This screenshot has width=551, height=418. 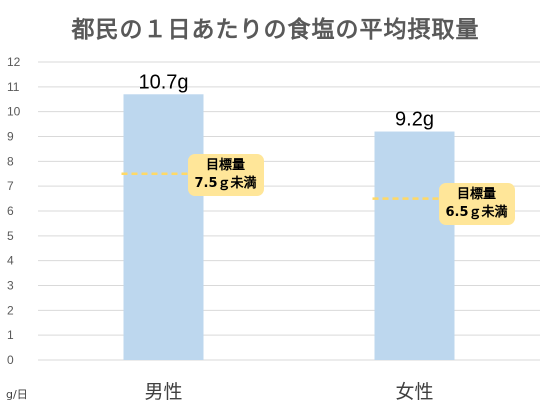 I want to click on y-tick-label: 11, so click(x=13, y=87).